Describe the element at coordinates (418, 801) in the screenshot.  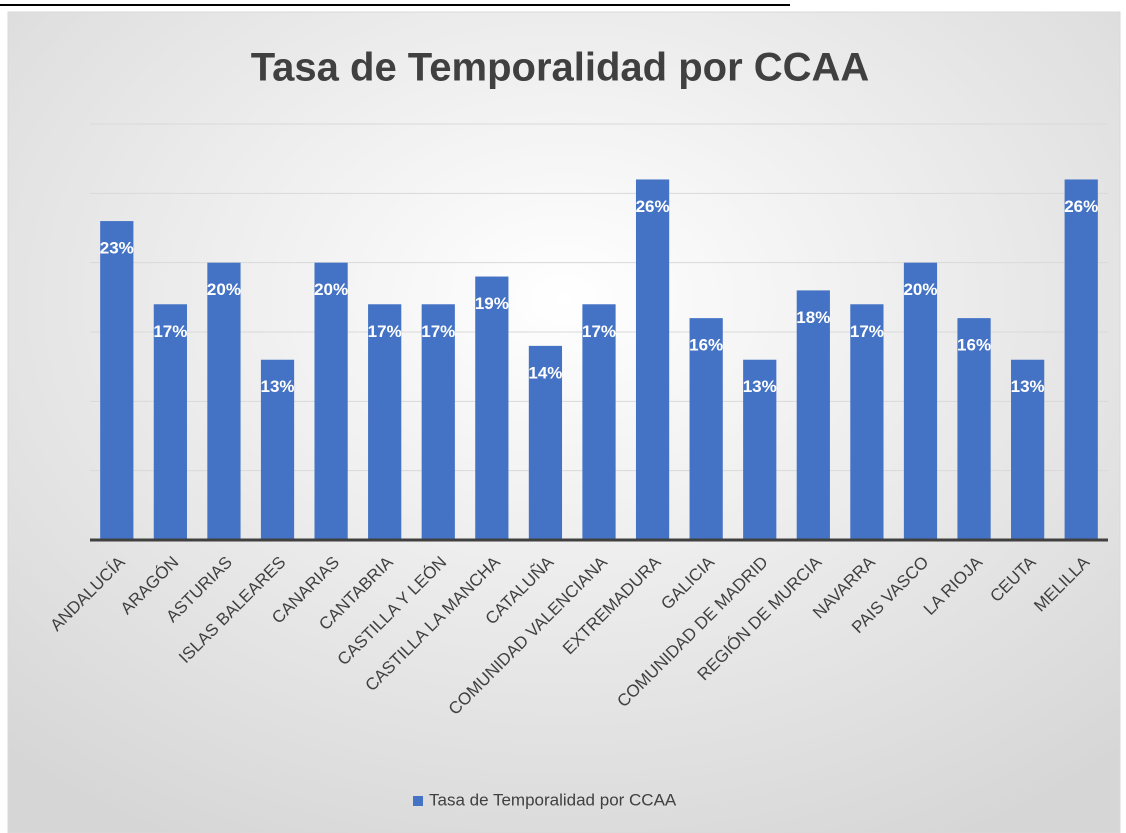
I see `legend-swatch` at that location.